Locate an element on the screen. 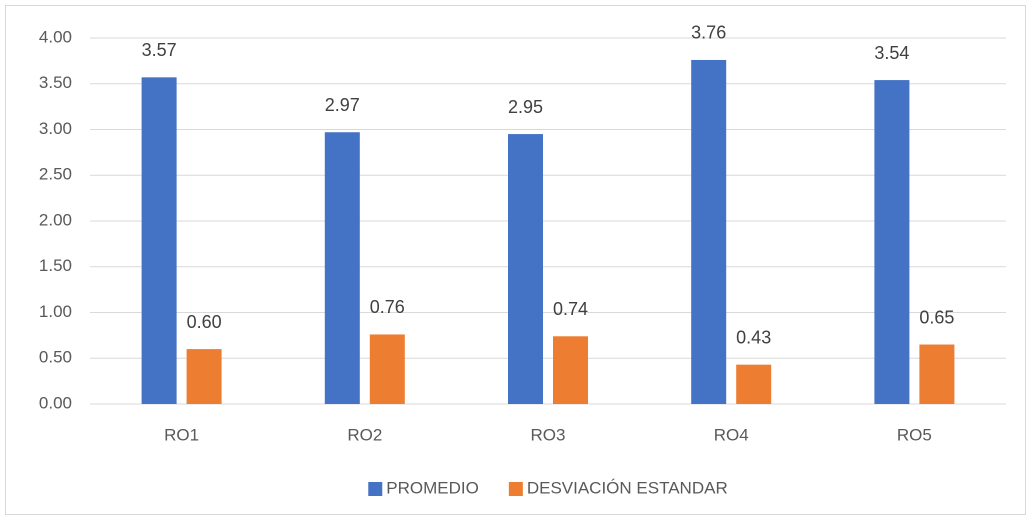 This screenshot has height=520, width=1031. data-label: 0.60 is located at coordinates (204, 322).